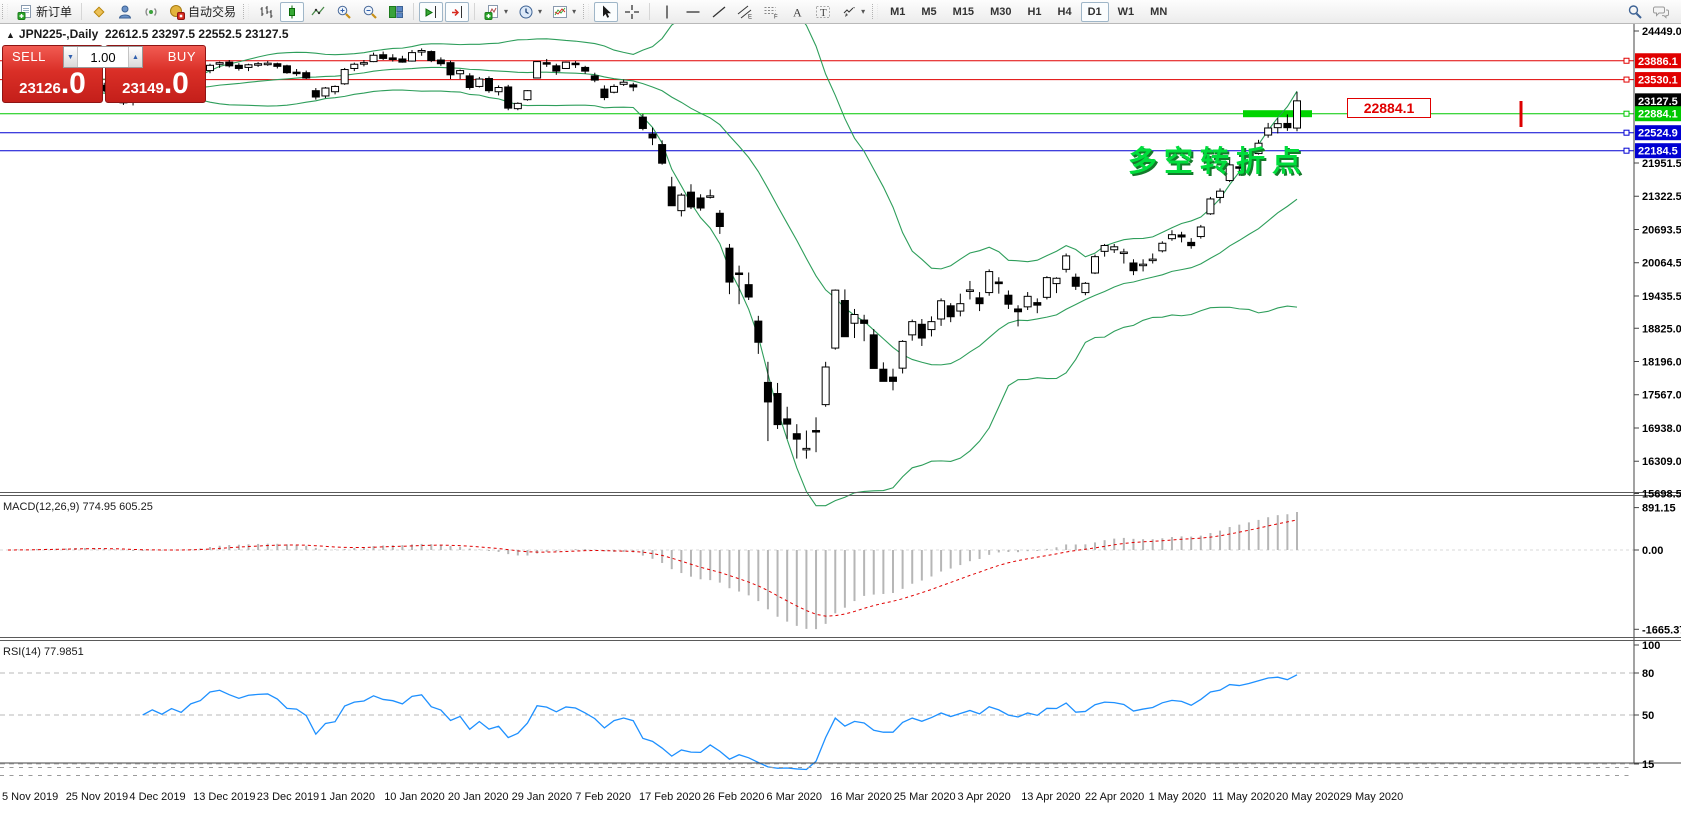 This screenshot has height=814, width=1681. Describe the element at coordinates (606, 11) in the screenshot. I see `cursor-button` at that location.